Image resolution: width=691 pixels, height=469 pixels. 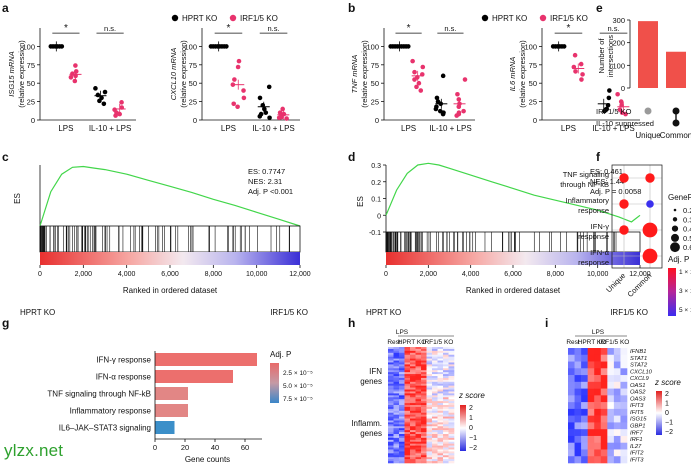 I want to click on x-tick-label: 2,000, so click(x=84, y=274).